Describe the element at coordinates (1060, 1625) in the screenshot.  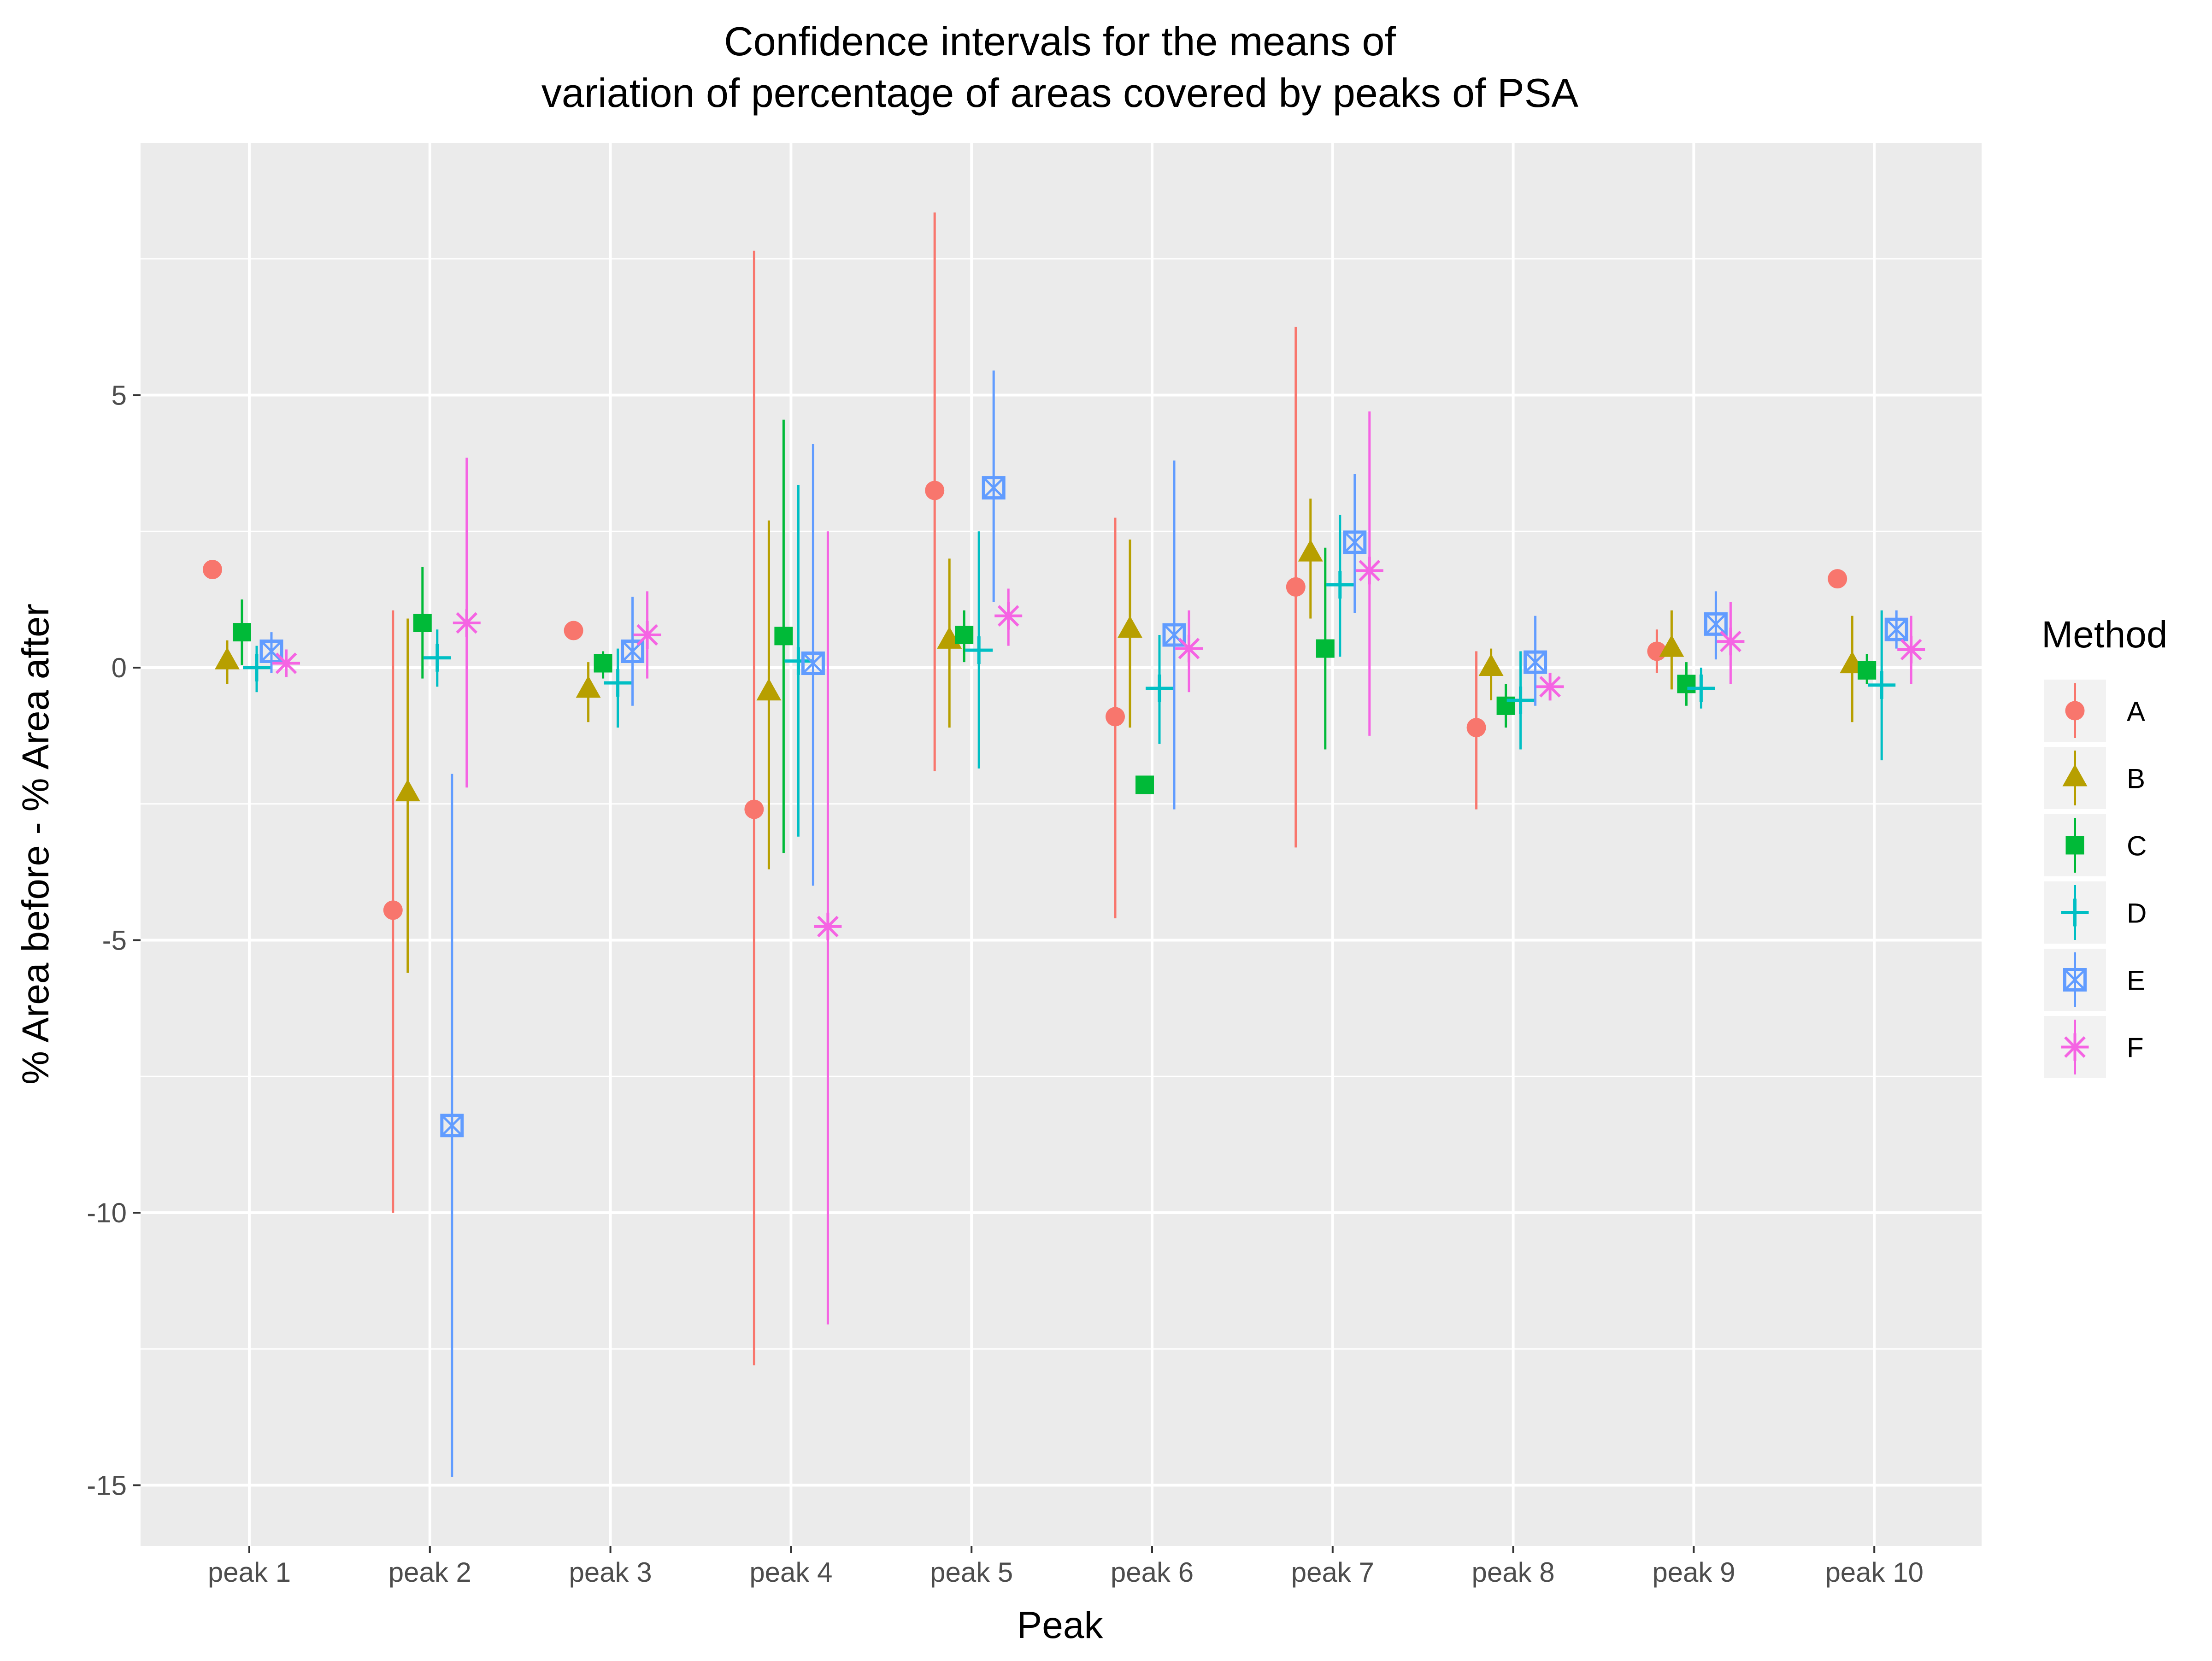
I see `x-axis-title: Peak` at that location.